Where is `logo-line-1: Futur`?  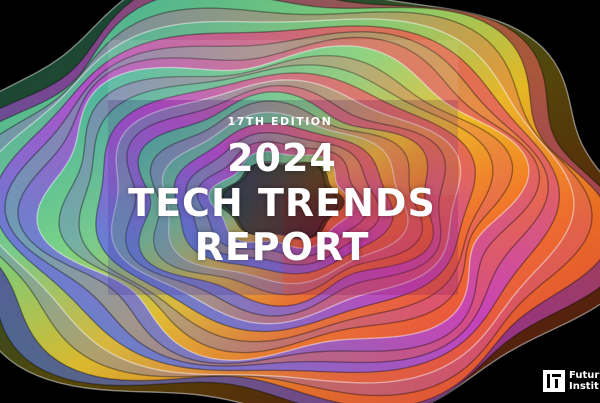 logo-line-1: Futur is located at coordinates (584, 375).